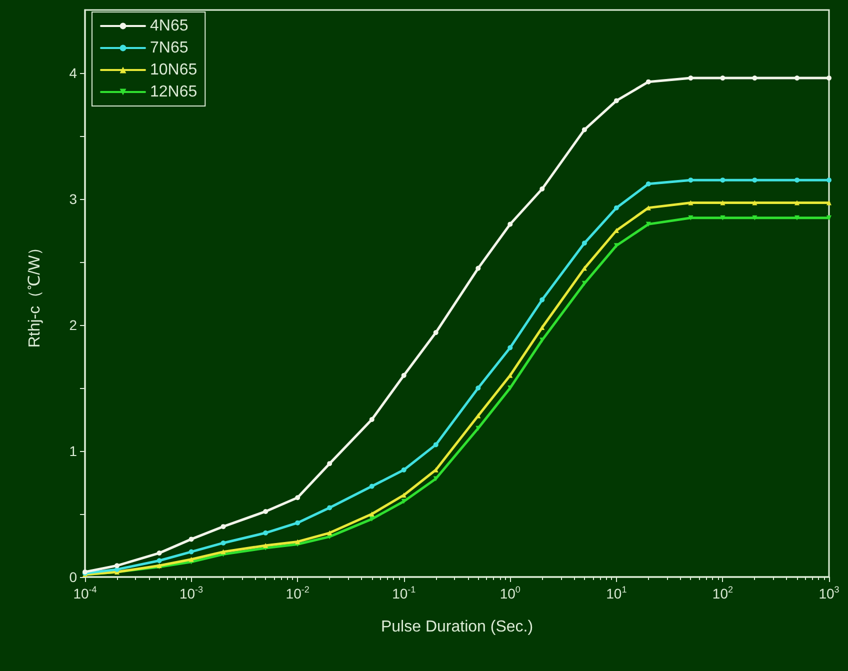 This screenshot has width=848, height=671. Describe the element at coordinates (73, 325) in the screenshot. I see `y-tick-label: 2` at that location.